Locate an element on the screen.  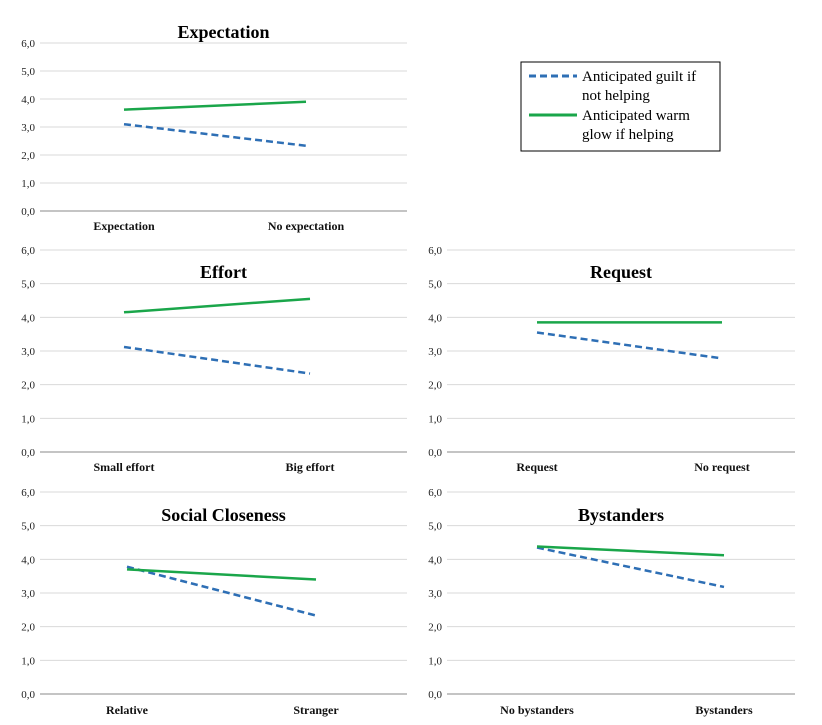
legend-guilt-label-line1: Anticipated guilt if is located at coordinates (639, 77).